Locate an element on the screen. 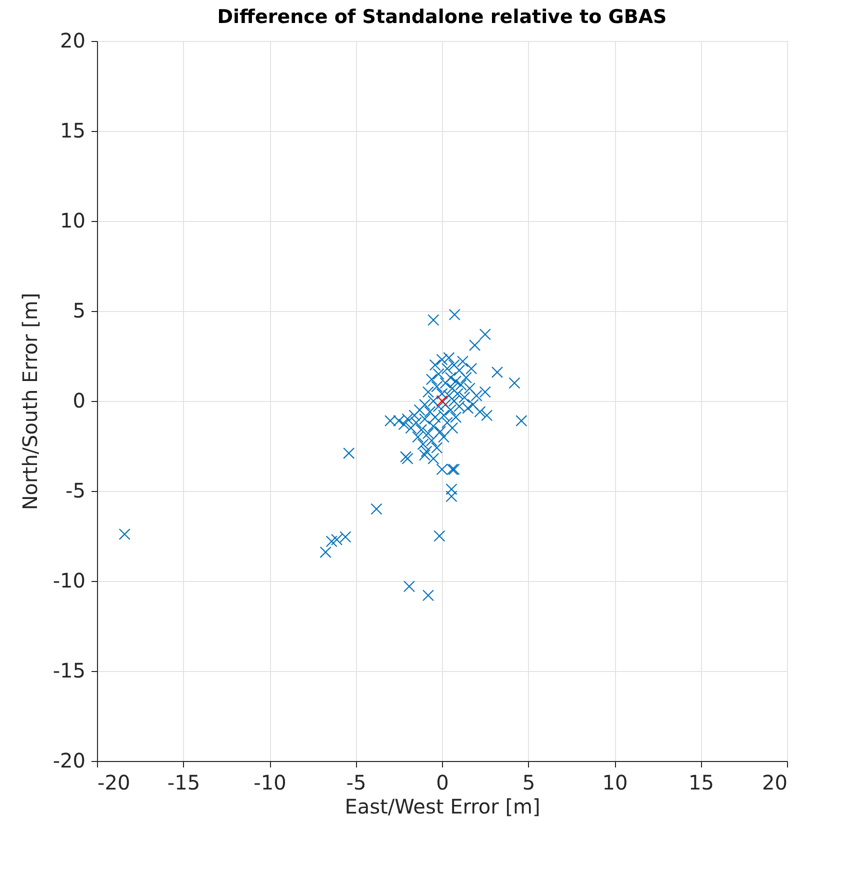 This screenshot has width=863, height=880. y-tick-label: 0 is located at coordinates (79, 400).